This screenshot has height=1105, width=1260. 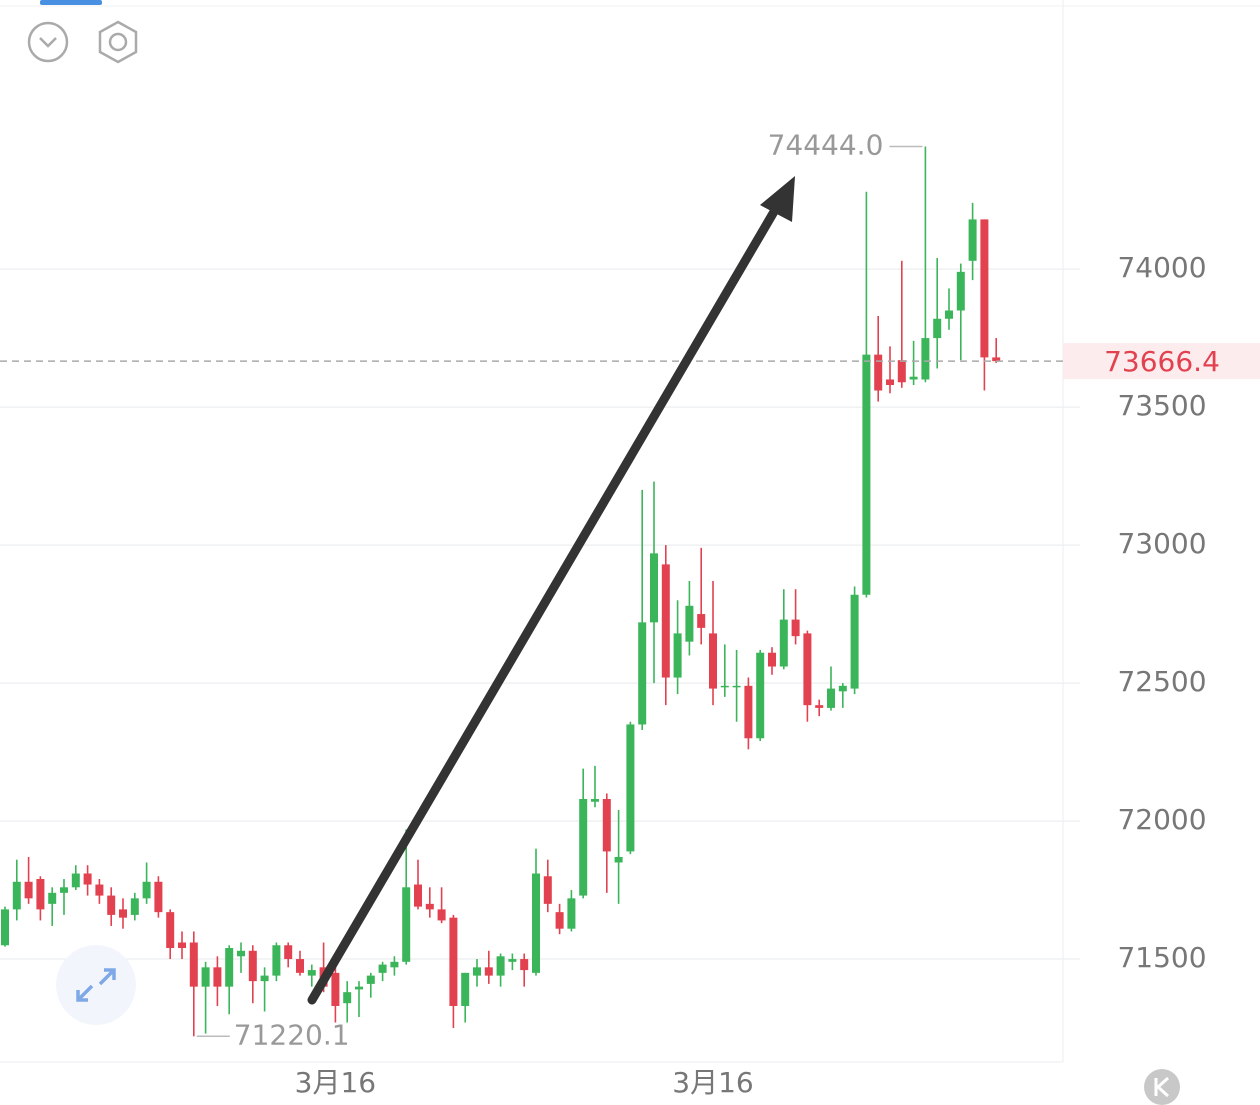 What do you see at coordinates (96, 985) in the screenshot?
I see `expand-icon` at bounding box center [96, 985].